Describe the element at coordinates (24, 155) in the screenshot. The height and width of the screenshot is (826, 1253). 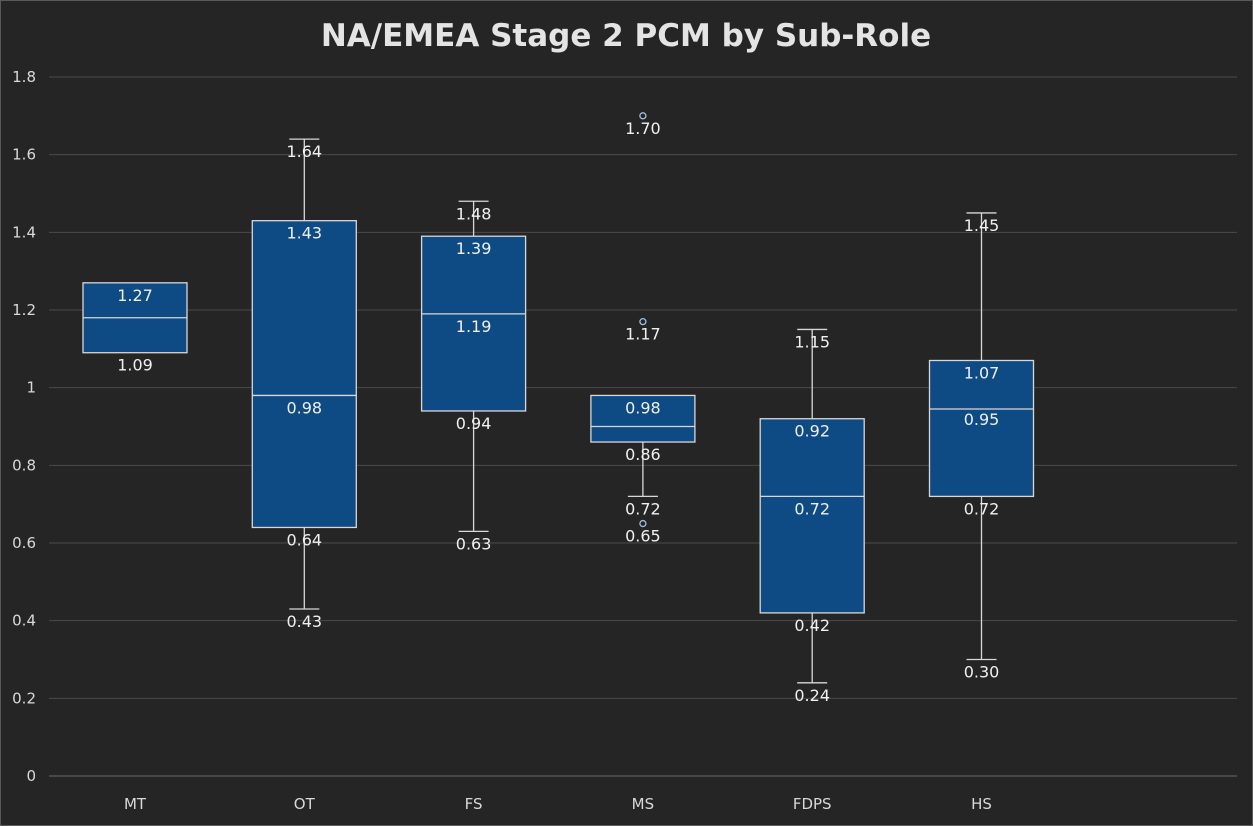
I see `y-tick-label: 1.6` at that location.